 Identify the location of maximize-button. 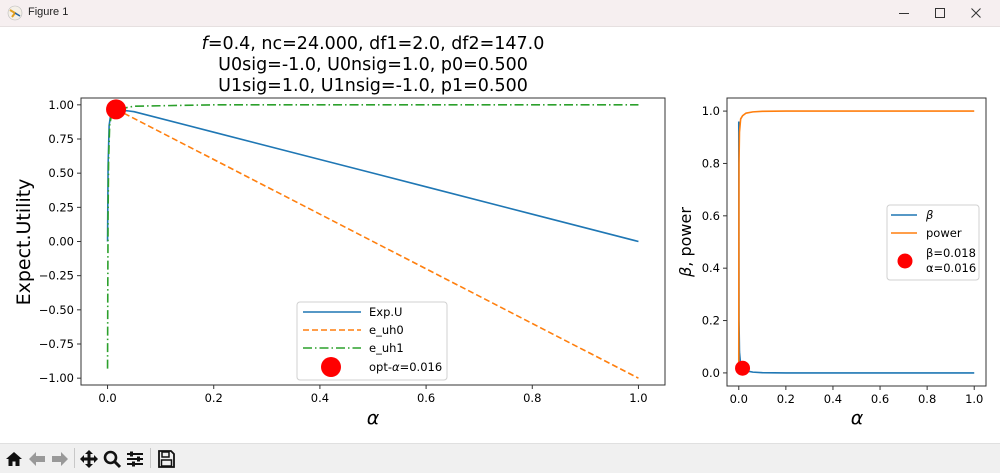
(940, 13).